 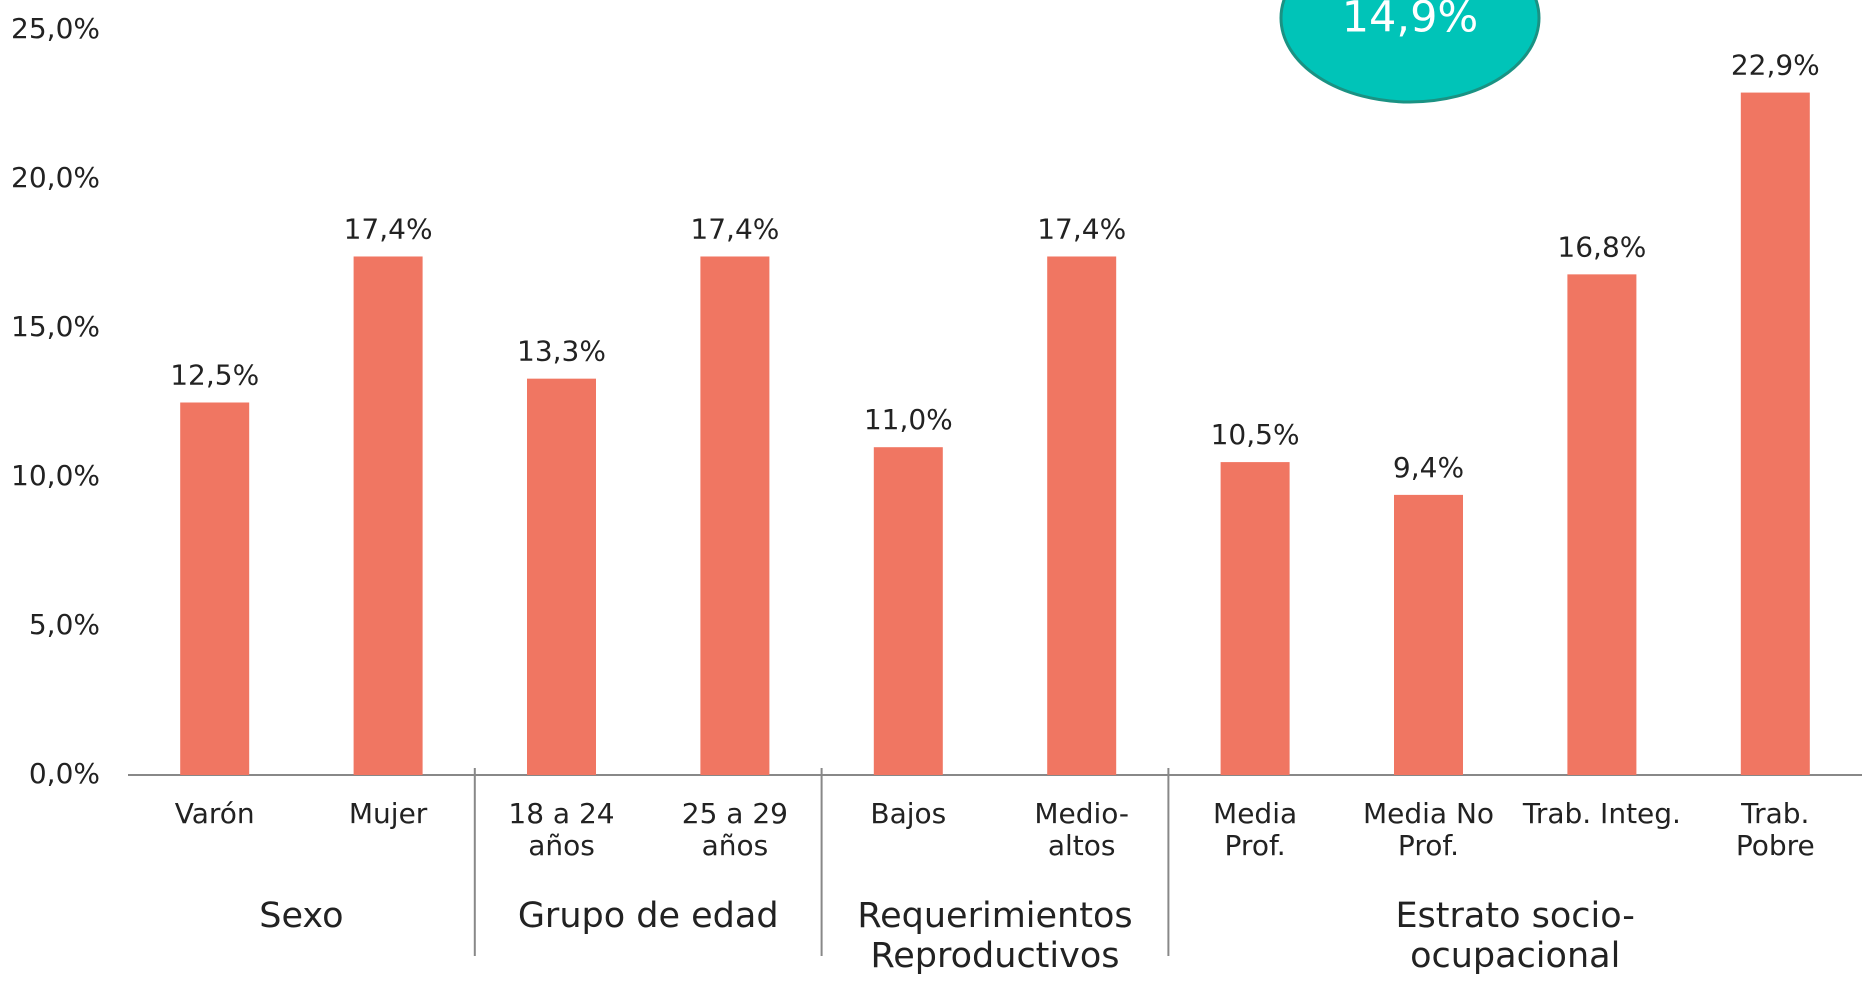 What do you see at coordinates (55, 177) in the screenshot?
I see `y-tick-label: 20,0%` at bounding box center [55, 177].